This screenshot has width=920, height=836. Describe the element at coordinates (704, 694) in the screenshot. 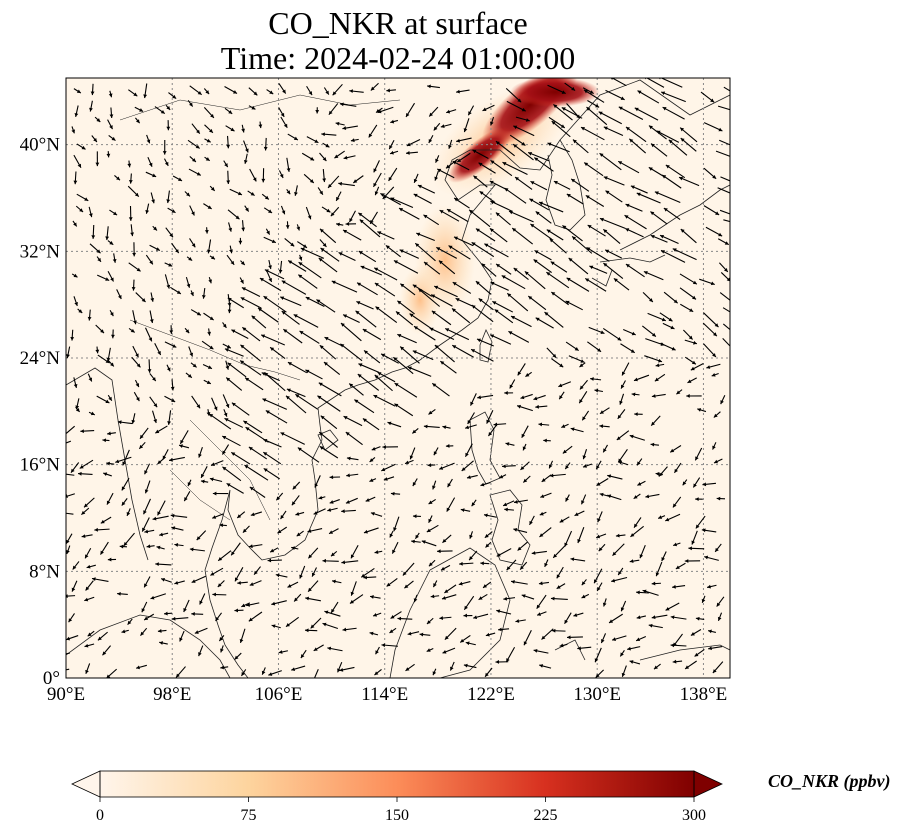

I see `x-tick-label: 138°E` at that location.